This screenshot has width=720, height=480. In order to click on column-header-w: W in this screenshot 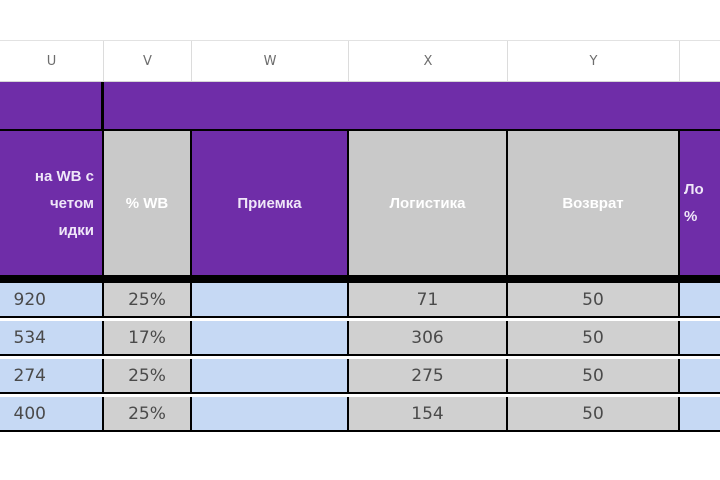, I will do `click(270, 61)`.